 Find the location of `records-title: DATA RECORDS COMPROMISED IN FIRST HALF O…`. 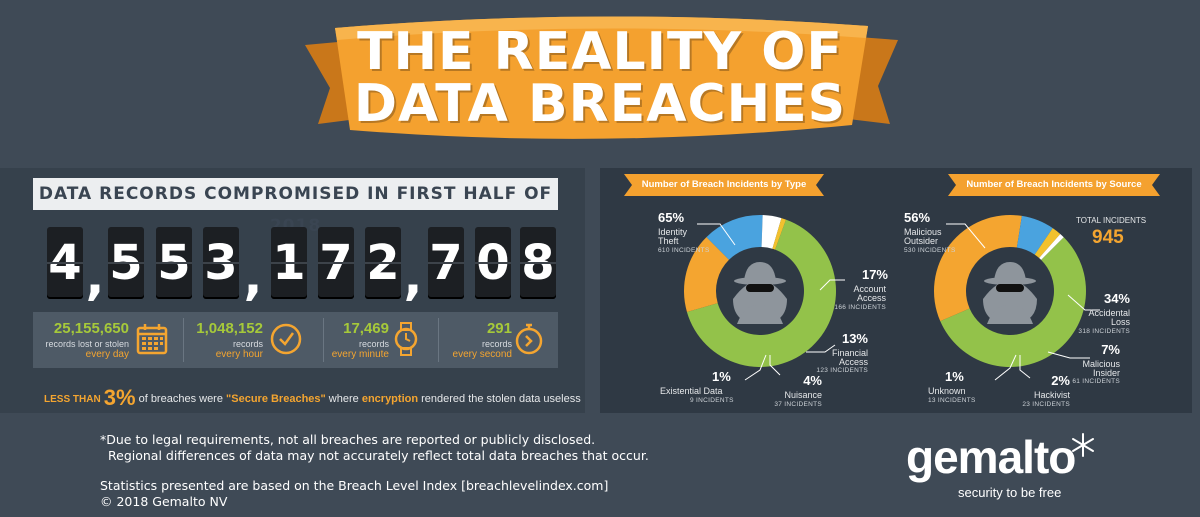

records-title: DATA RECORDS COMPROMISED IN FIRST HALF O… is located at coordinates (295, 207).